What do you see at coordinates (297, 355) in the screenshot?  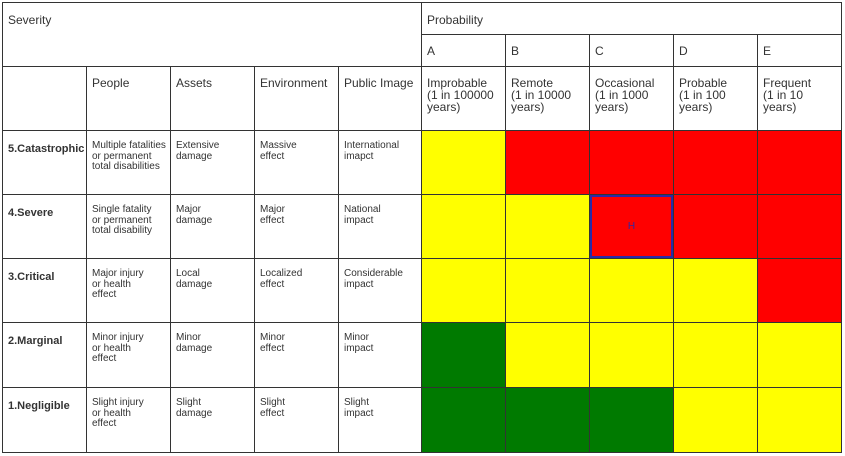 I see `environment-cell: Minor effect` at bounding box center [297, 355].